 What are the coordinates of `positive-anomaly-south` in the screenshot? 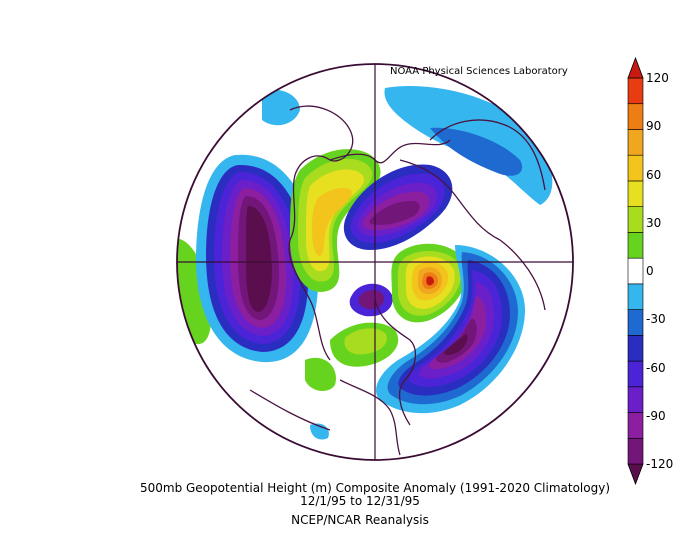 It's located at (352, 381).